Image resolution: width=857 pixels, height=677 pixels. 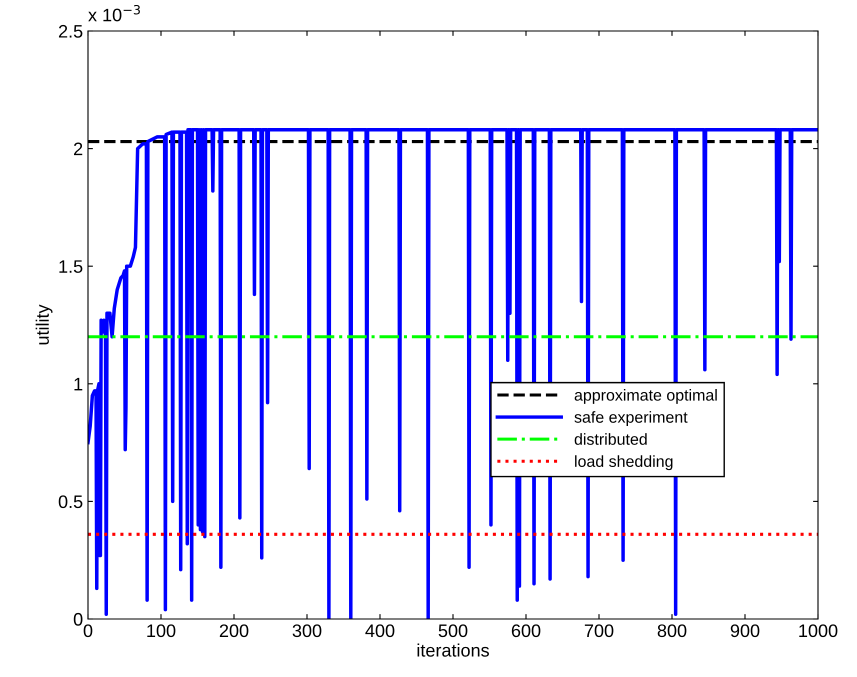 What do you see at coordinates (307, 631) in the screenshot?
I see `x-tick-label: 300` at bounding box center [307, 631].